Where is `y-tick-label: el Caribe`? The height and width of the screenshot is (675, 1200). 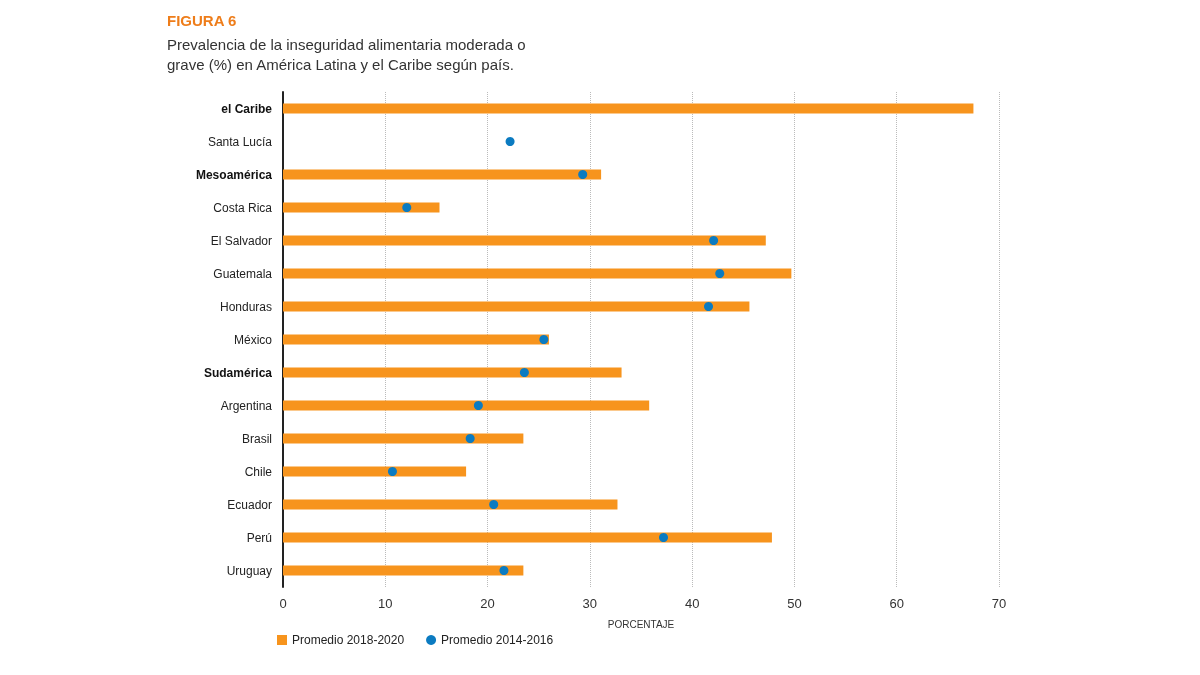
y-tick-label: el Caribe is located at coordinates (247, 108).